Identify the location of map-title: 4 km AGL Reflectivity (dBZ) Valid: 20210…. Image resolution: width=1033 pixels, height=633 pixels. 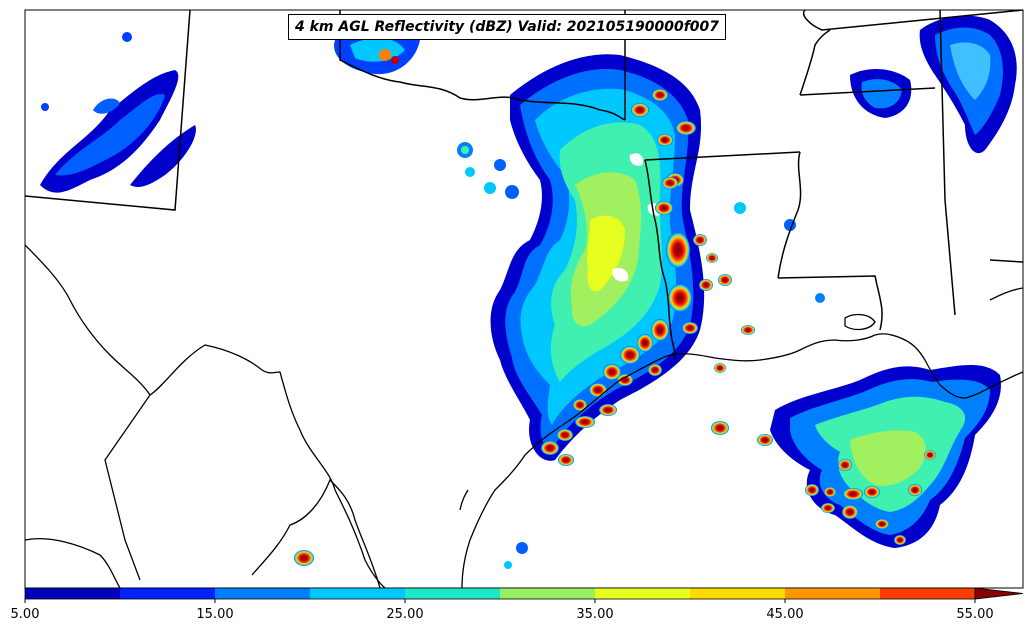
(507, 27).